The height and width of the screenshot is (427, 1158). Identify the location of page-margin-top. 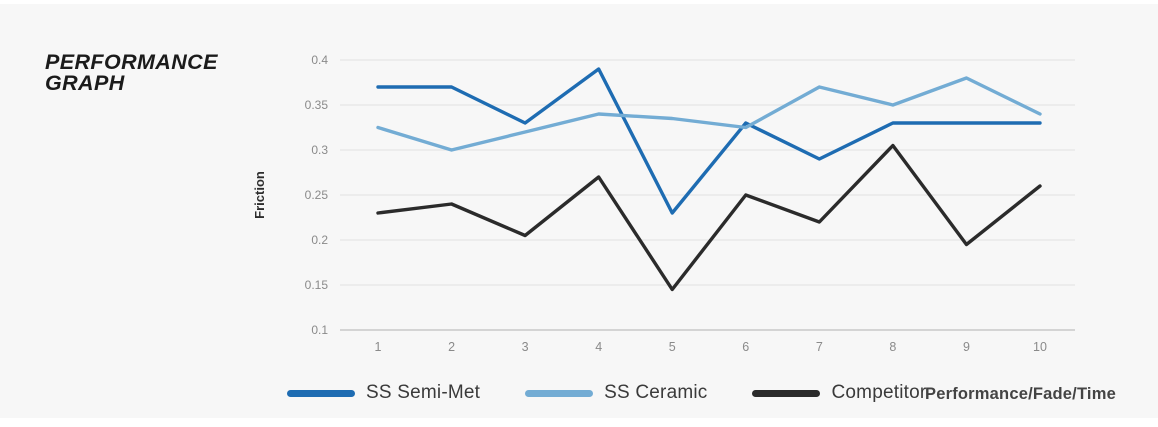
(579, 2).